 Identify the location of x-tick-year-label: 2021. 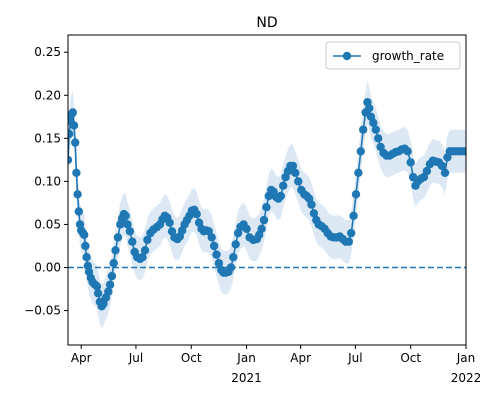
(246, 378).